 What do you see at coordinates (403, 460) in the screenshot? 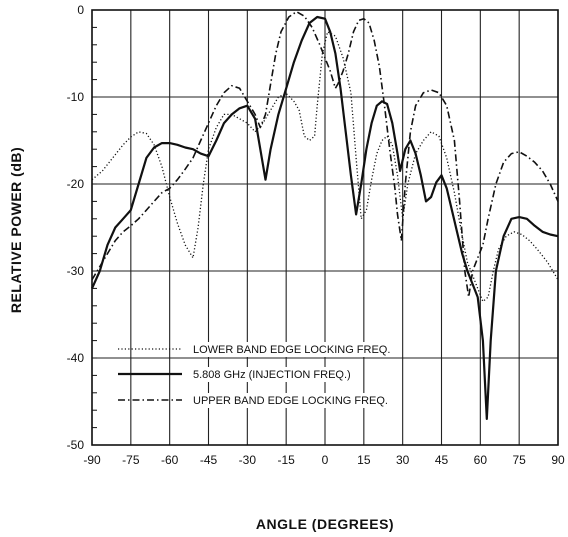
I see `x-tick-label: 30` at bounding box center [403, 460].